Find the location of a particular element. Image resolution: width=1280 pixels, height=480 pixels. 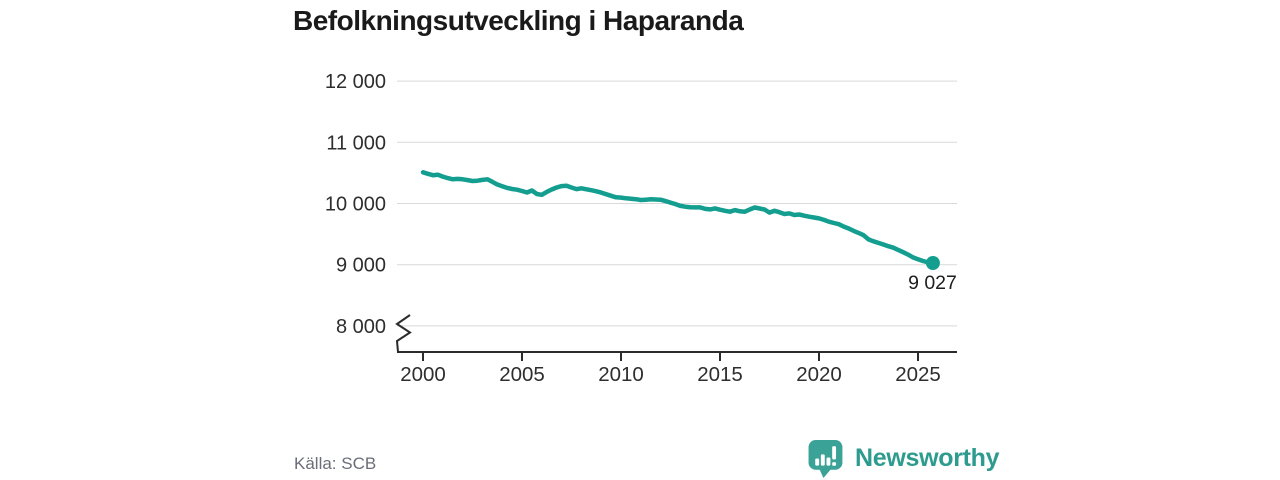

newsworthy-logo-icon is located at coordinates (825, 459).